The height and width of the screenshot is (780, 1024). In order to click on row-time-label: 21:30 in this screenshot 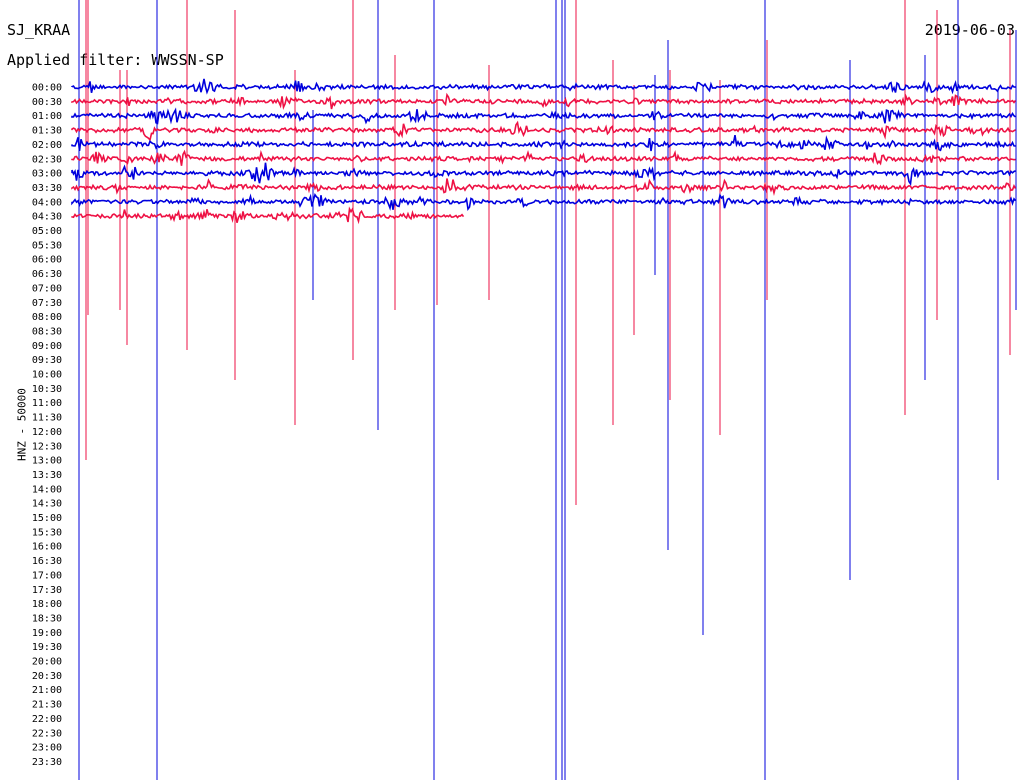, I will do `click(47, 705)`.